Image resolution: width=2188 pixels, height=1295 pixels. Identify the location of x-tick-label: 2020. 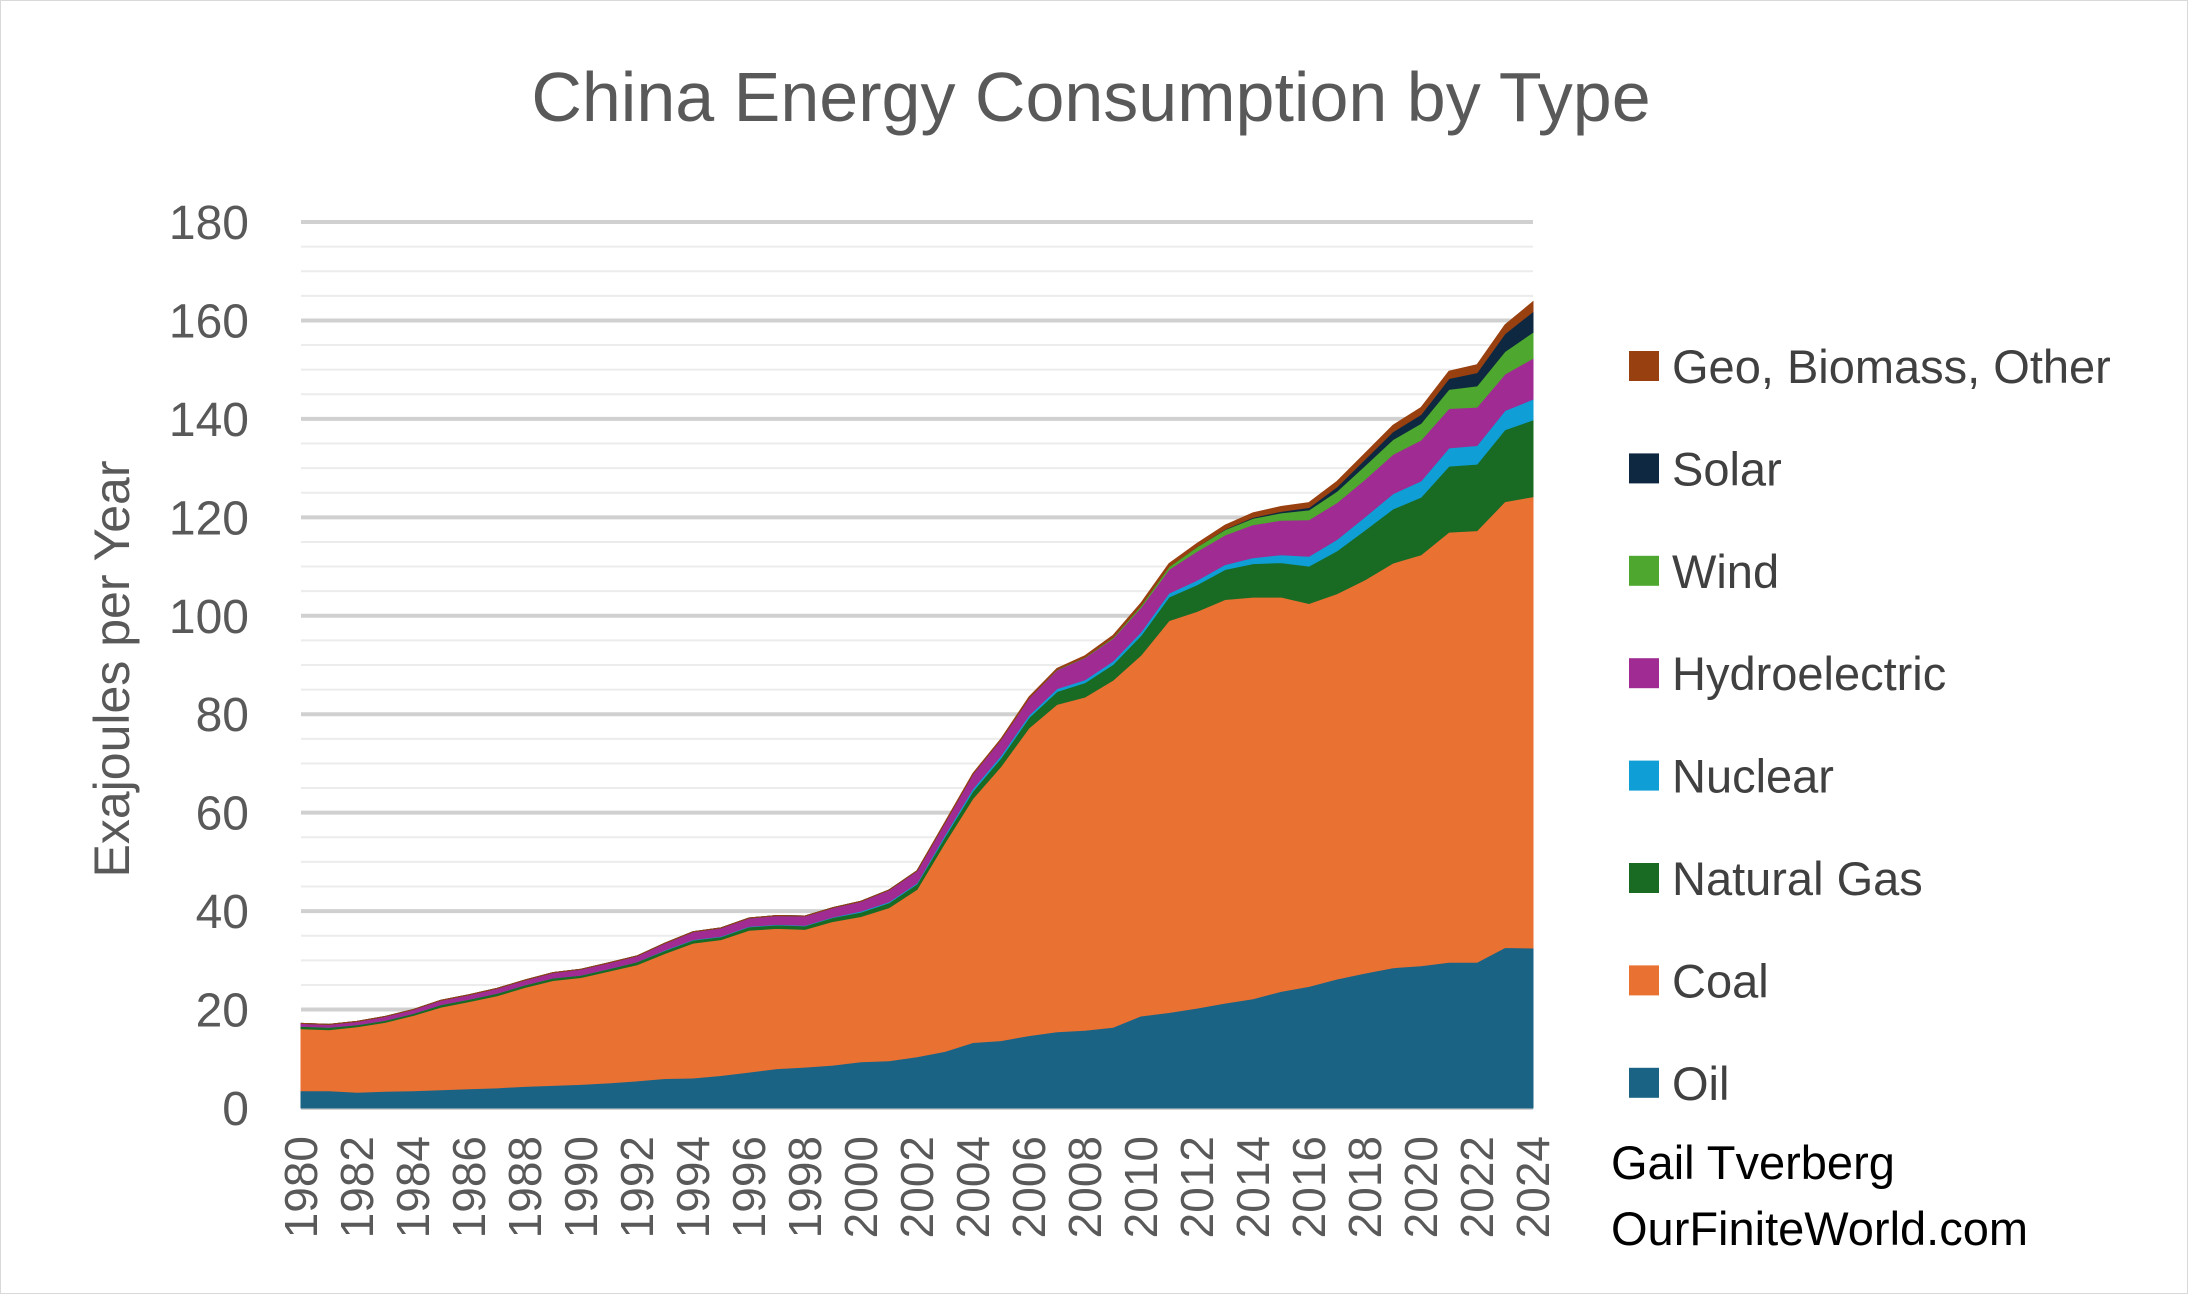
(1421, 1187).